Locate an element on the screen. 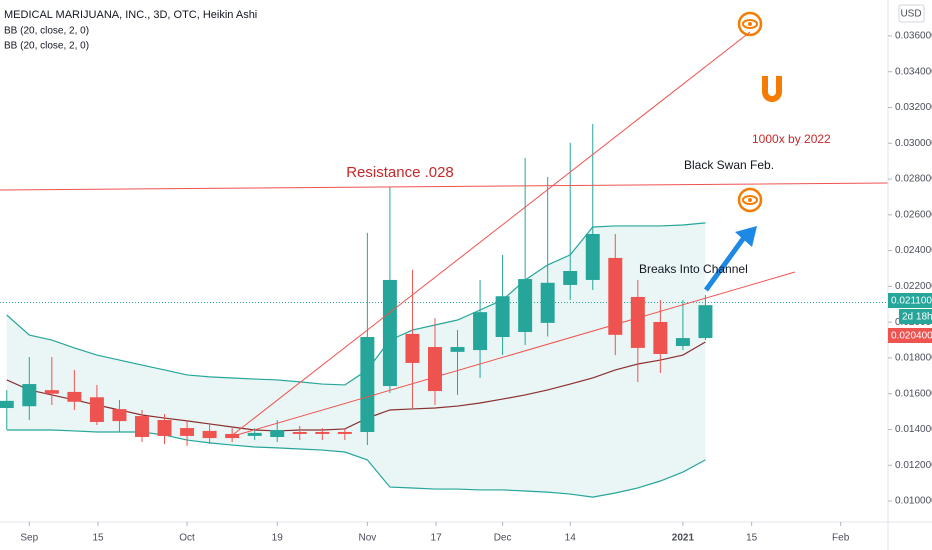  last-price-label: 0.021100 is located at coordinates (911, 301).